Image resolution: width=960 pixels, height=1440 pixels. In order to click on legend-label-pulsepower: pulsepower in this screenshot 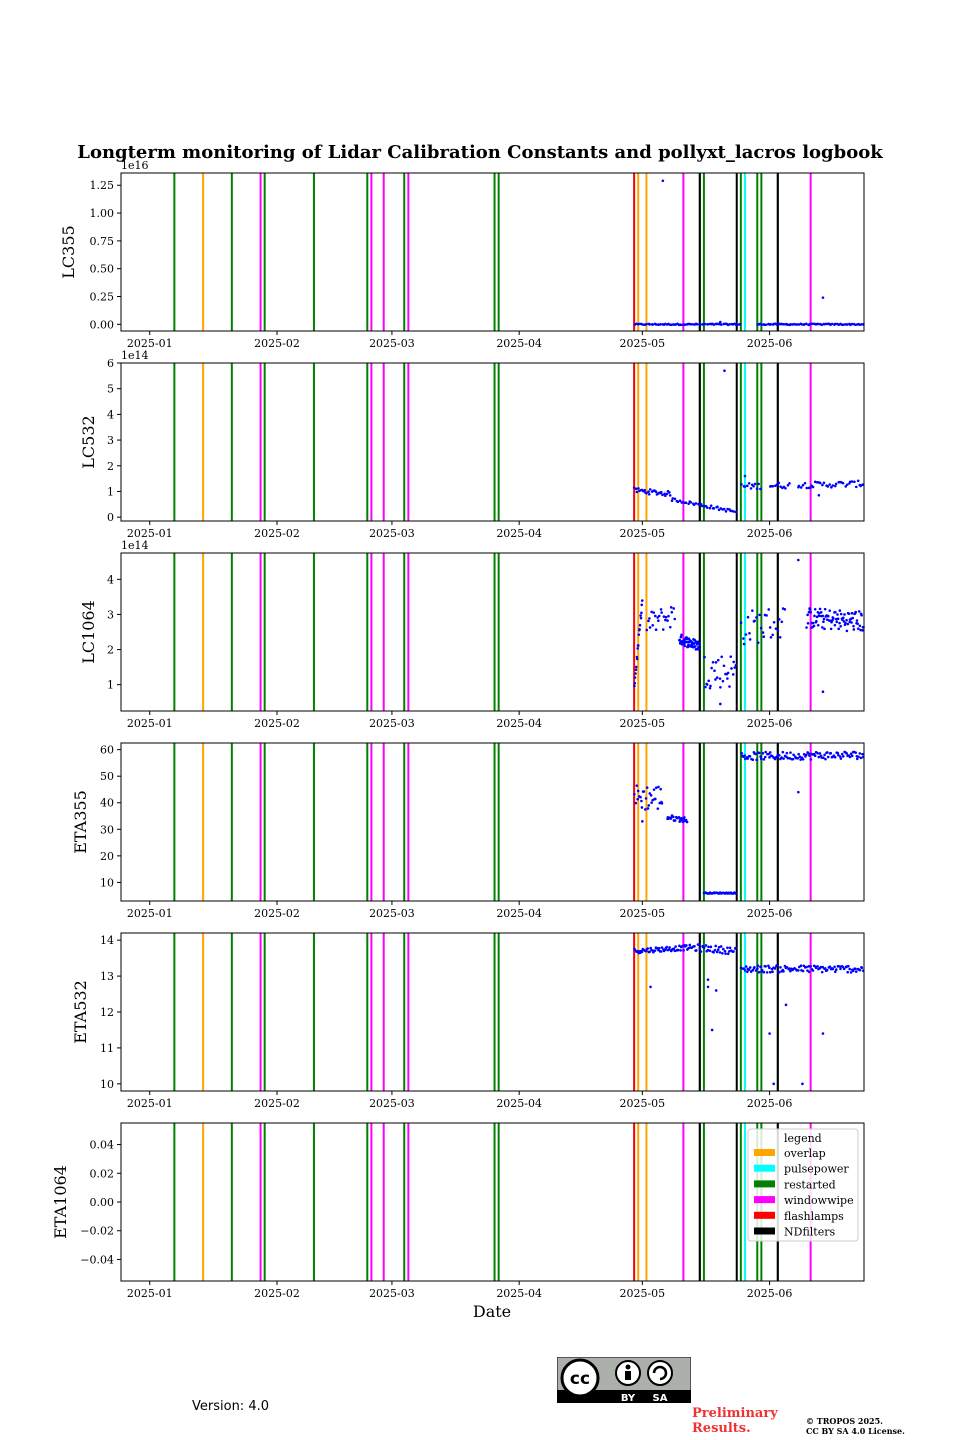, I will do `click(816, 1169)`.